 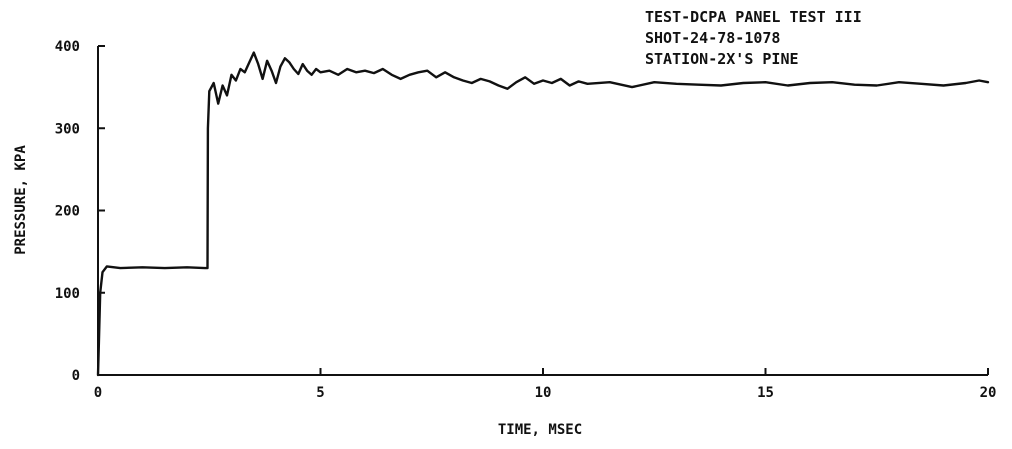 What do you see at coordinates (98, 393) in the screenshot?
I see `x-tick-label: 0` at bounding box center [98, 393].